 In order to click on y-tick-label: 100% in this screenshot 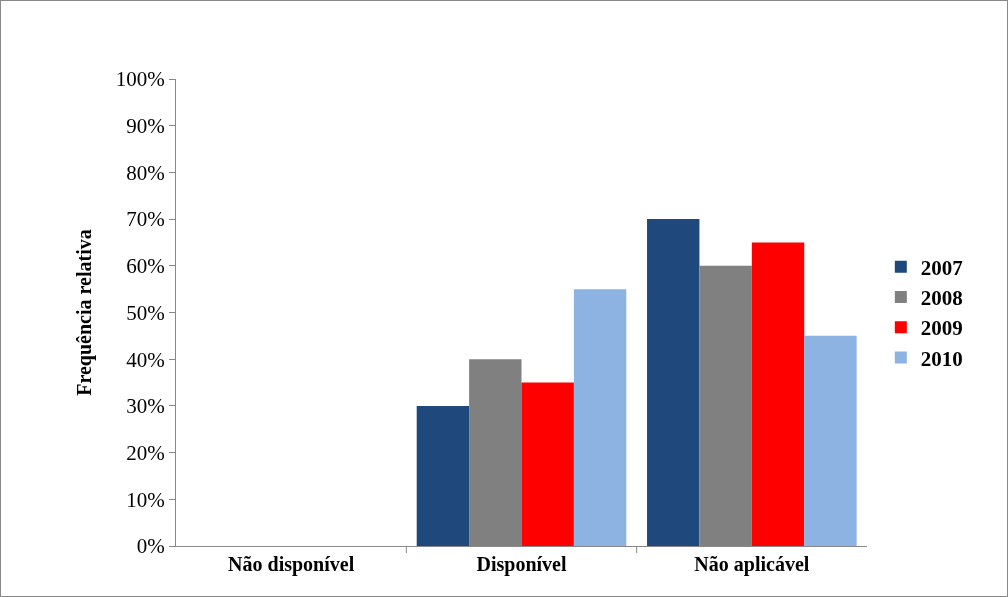, I will do `click(140, 79)`.